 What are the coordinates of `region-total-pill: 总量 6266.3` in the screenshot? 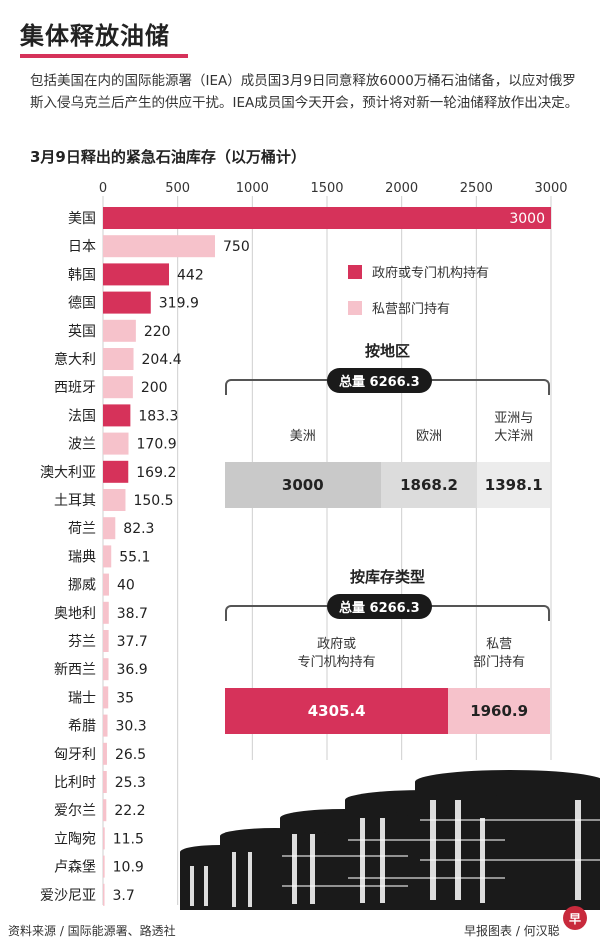 It's located at (379, 380).